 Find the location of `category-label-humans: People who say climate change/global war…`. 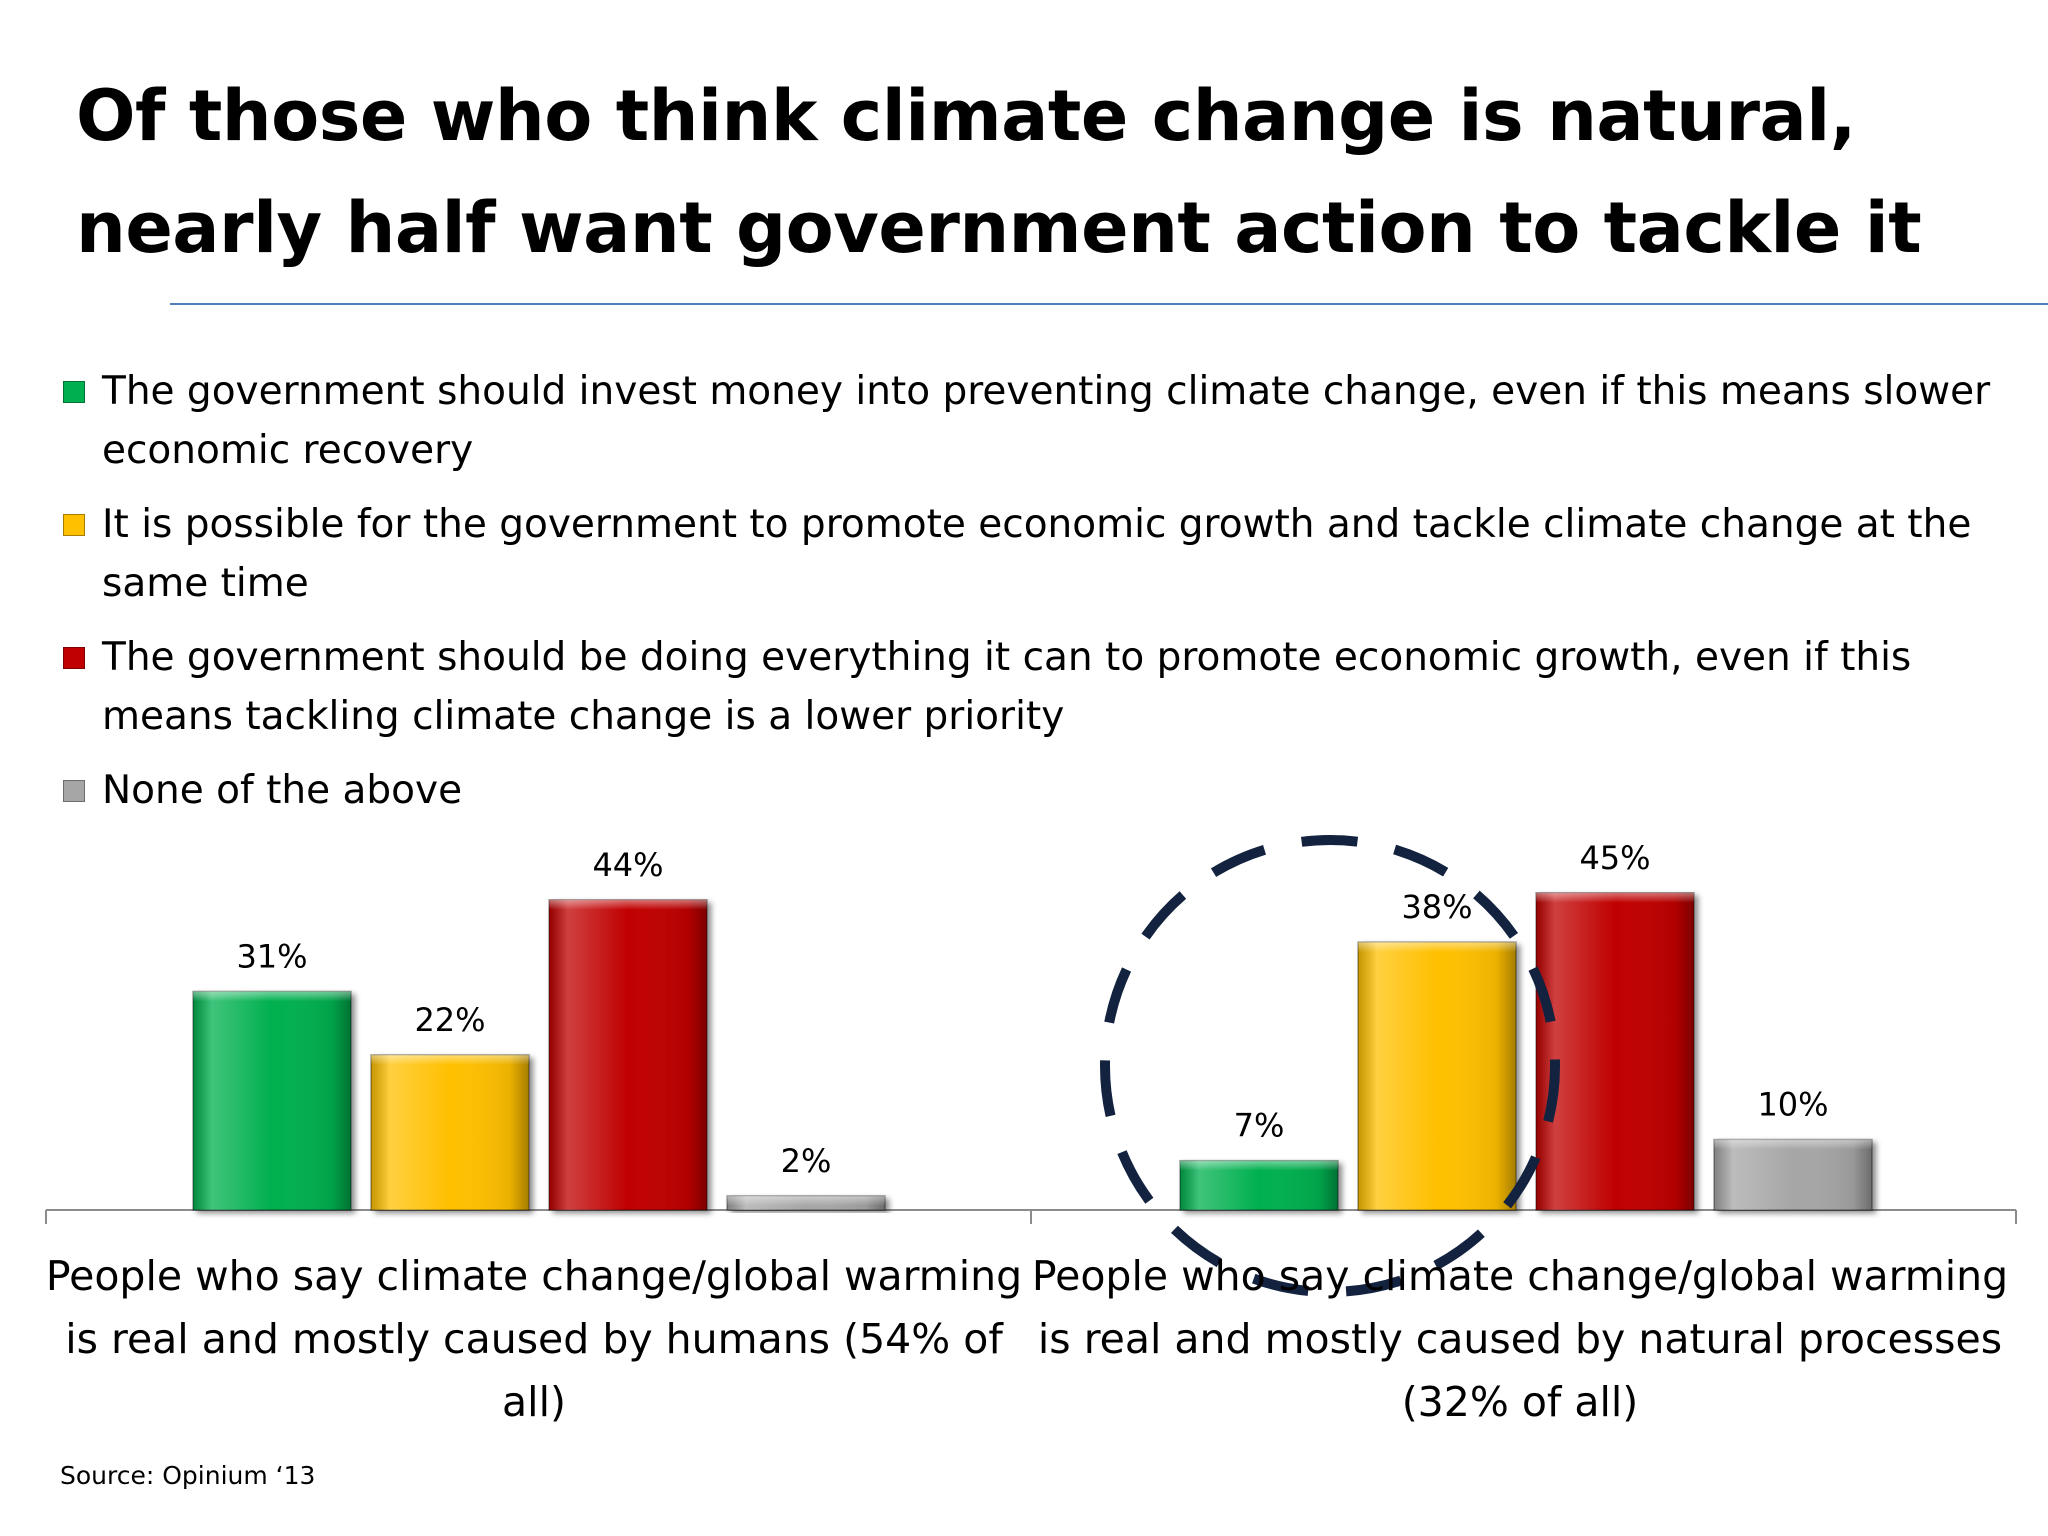

category-label-humans: People who say climate change/global war… is located at coordinates (534, 1339).